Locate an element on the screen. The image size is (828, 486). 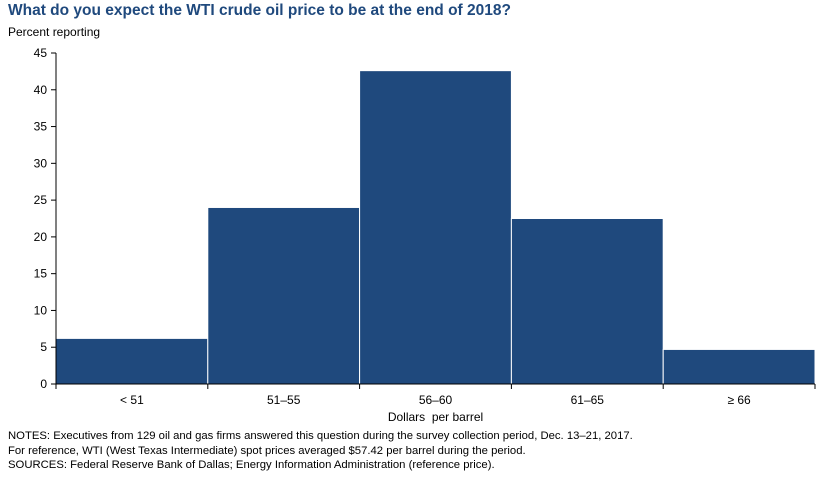
y-tick-label: 45 is located at coordinates (41, 53).